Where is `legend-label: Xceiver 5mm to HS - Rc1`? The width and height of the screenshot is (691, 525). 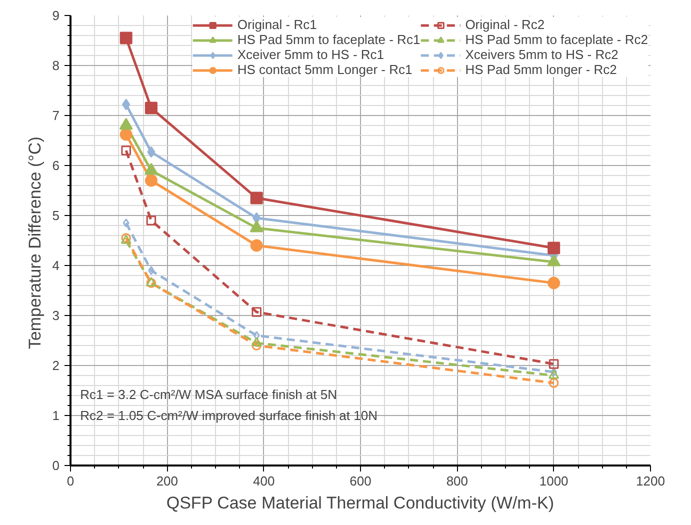
legend-label: Xceiver 5mm to HS - Rc1 is located at coordinates (310, 54).